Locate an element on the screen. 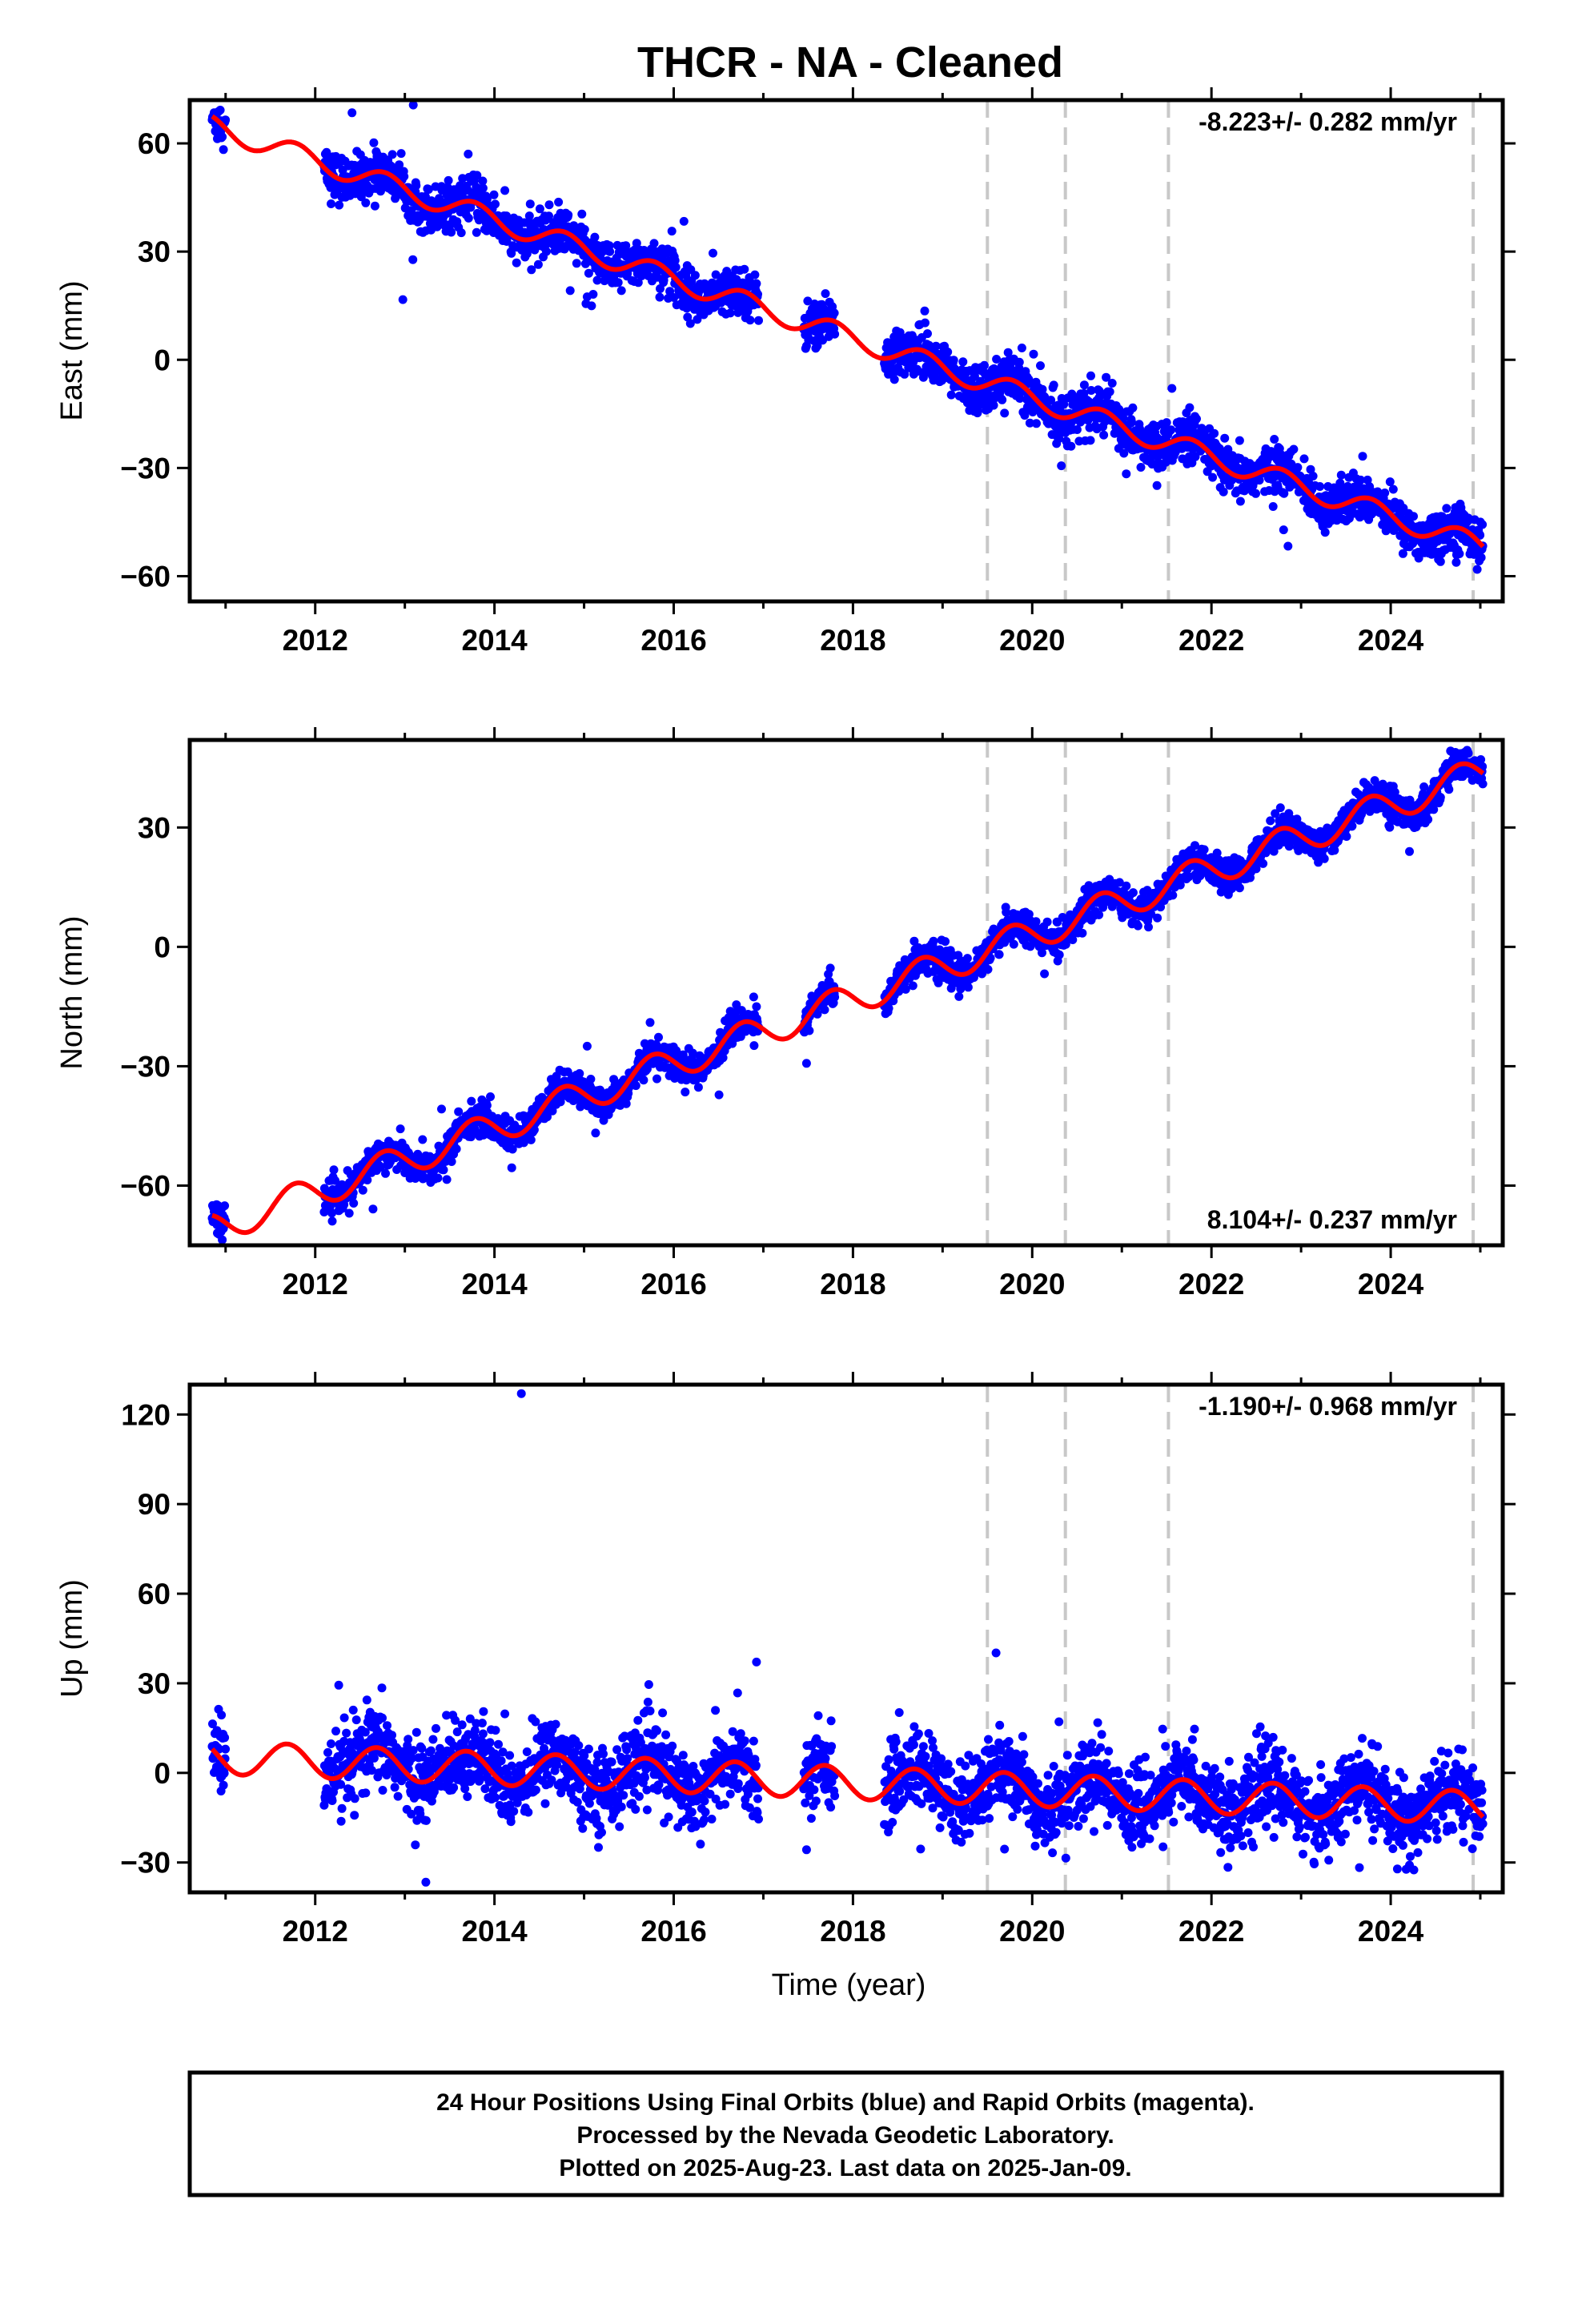 Image resolution: width=1582 pixels, height=2324 pixels. figure-title: THCR - NA - Cleaned is located at coordinates (850, 62).